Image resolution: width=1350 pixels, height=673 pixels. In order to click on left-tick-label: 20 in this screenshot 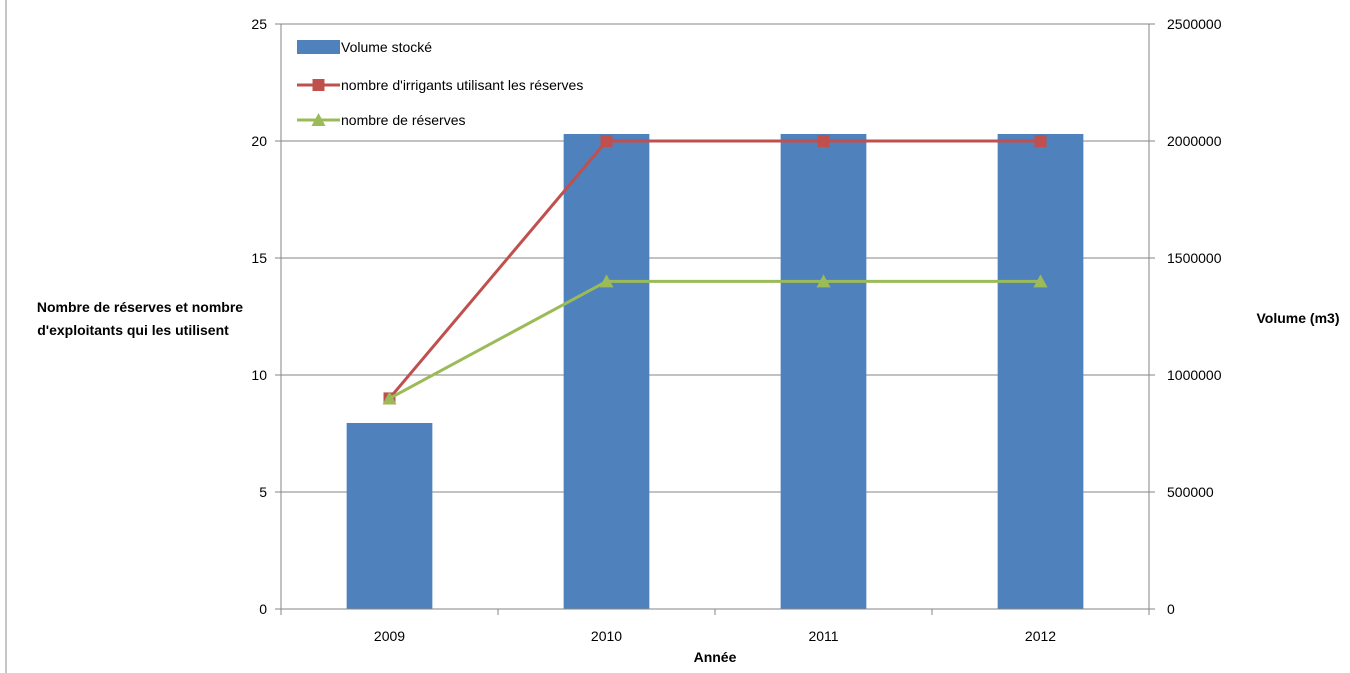, I will do `click(259, 141)`.